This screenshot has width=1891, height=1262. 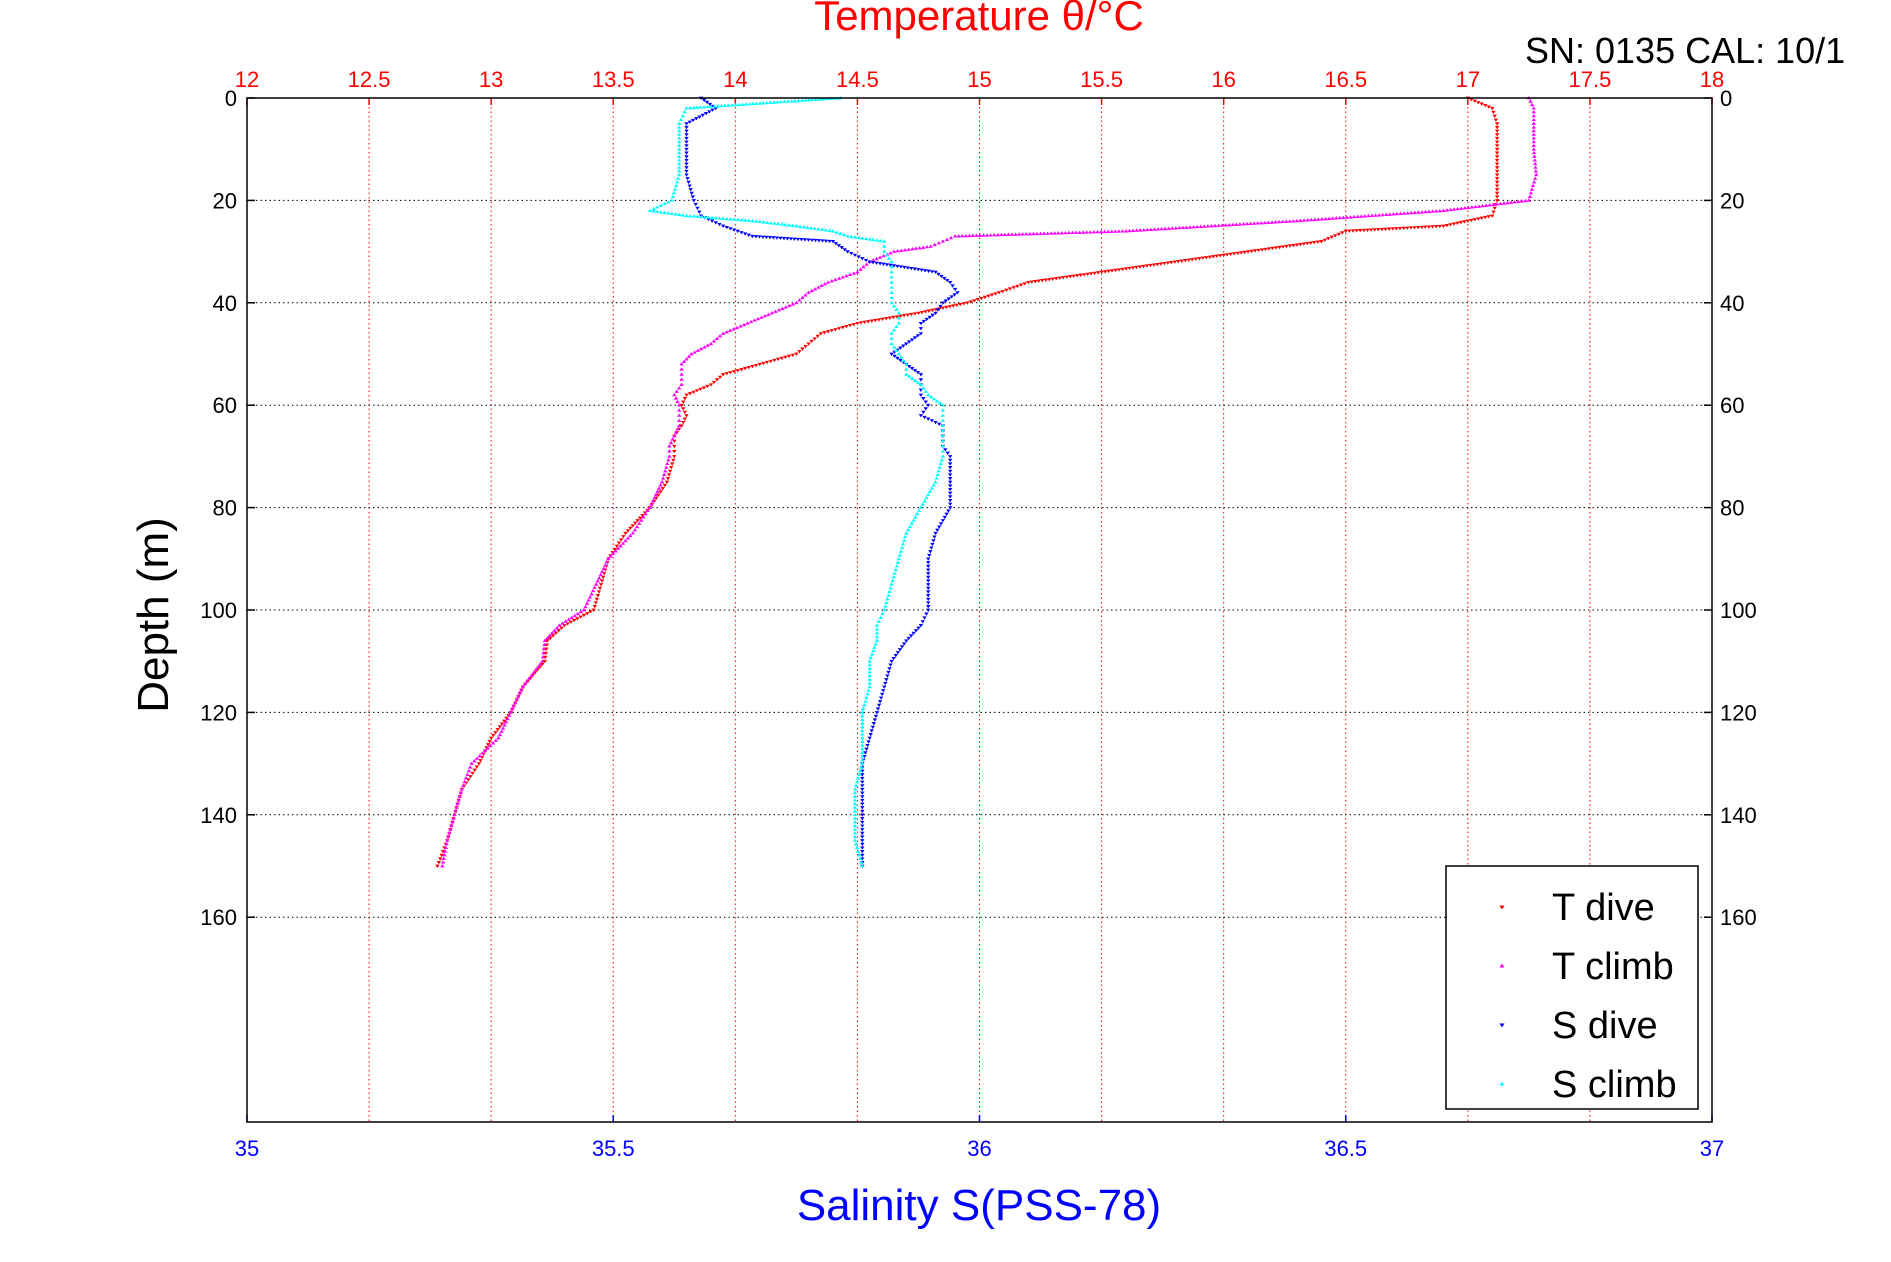 What do you see at coordinates (1726, 98) in the screenshot?
I see `depth-tick-label-right: 0` at bounding box center [1726, 98].